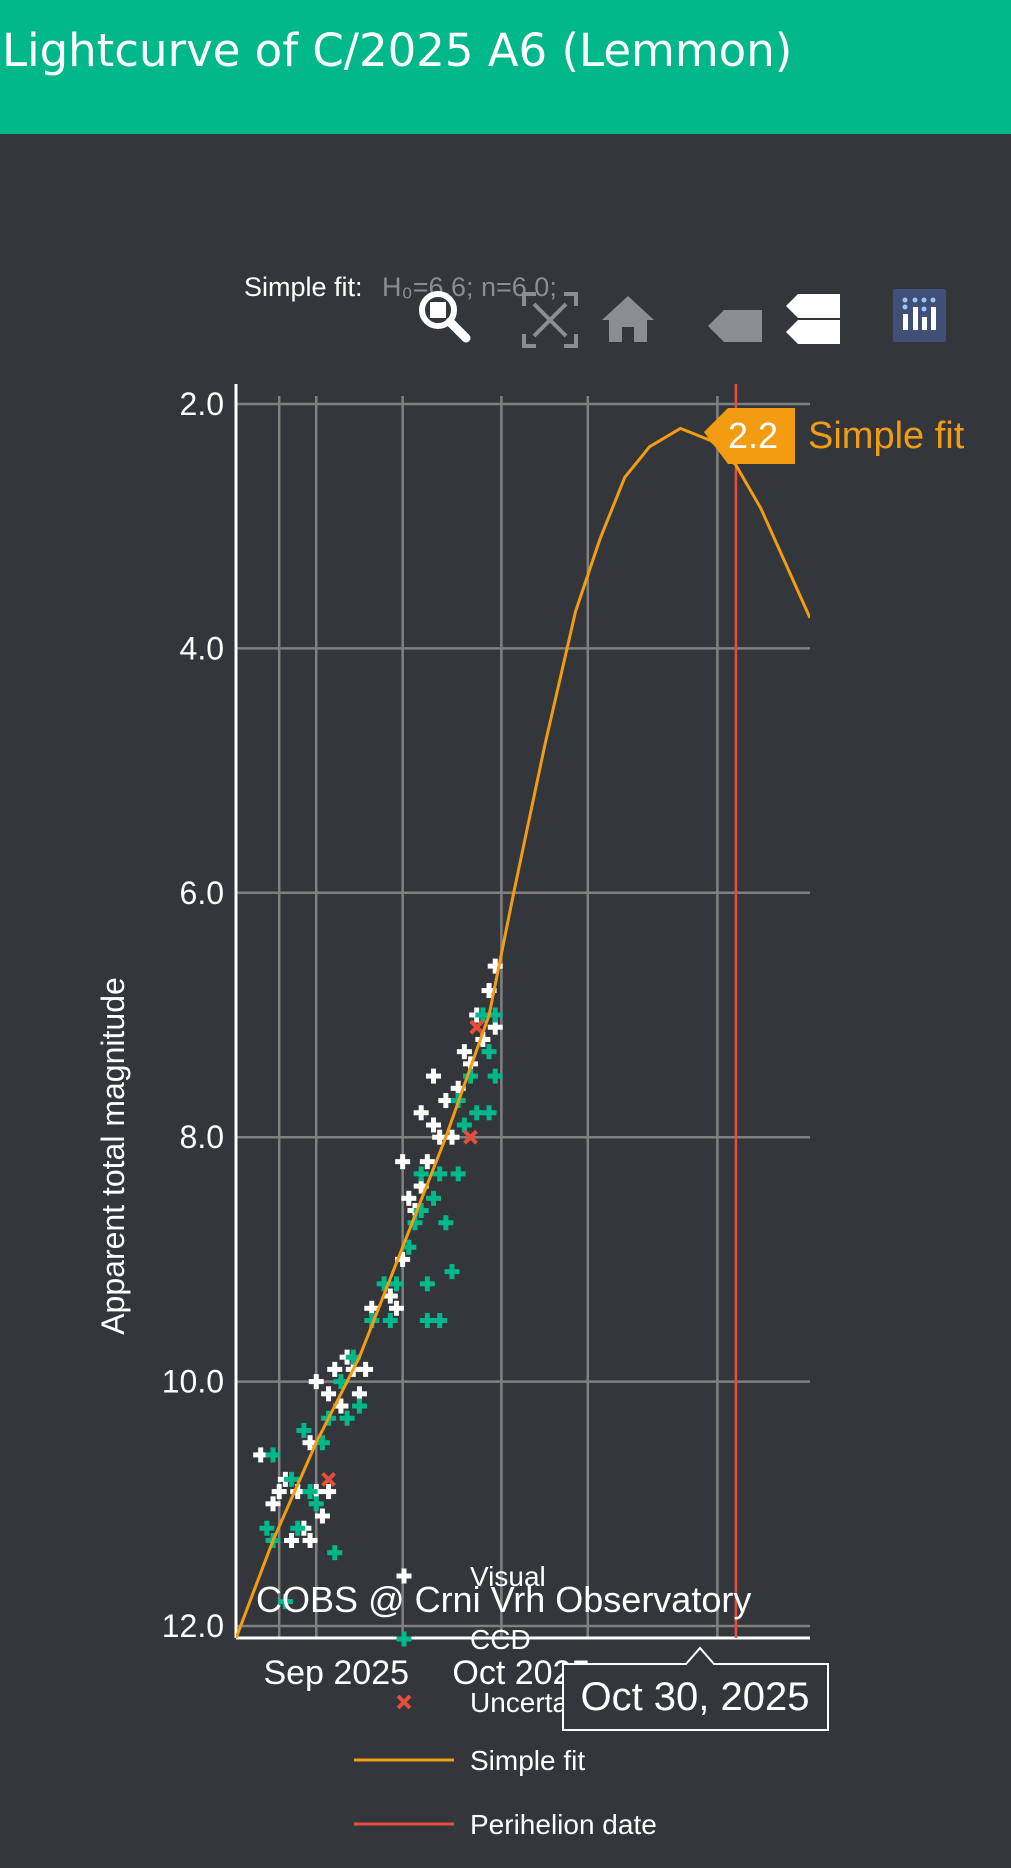  Describe the element at coordinates (404, 1576) in the screenshot. I see `legend-marker-visual` at that location.